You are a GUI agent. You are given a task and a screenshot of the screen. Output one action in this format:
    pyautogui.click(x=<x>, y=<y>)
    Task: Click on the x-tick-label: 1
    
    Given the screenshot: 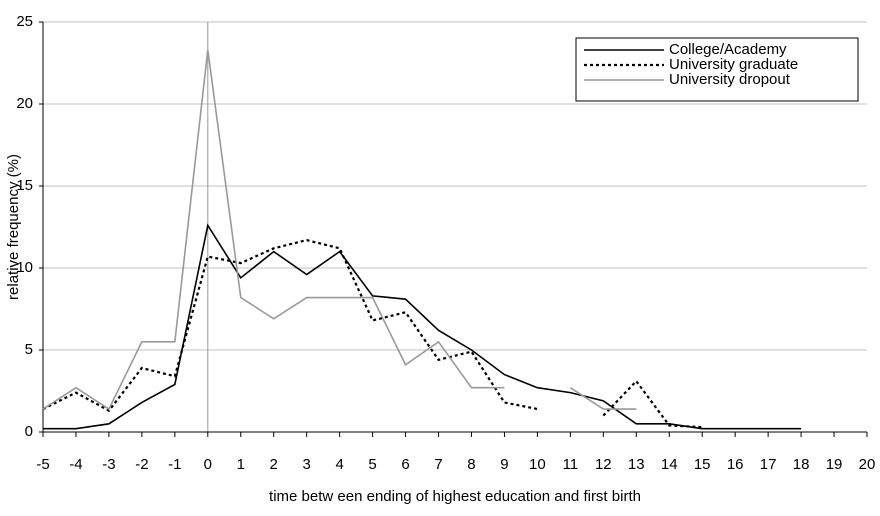 What is the action you would take?
    pyautogui.click(x=241, y=464)
    